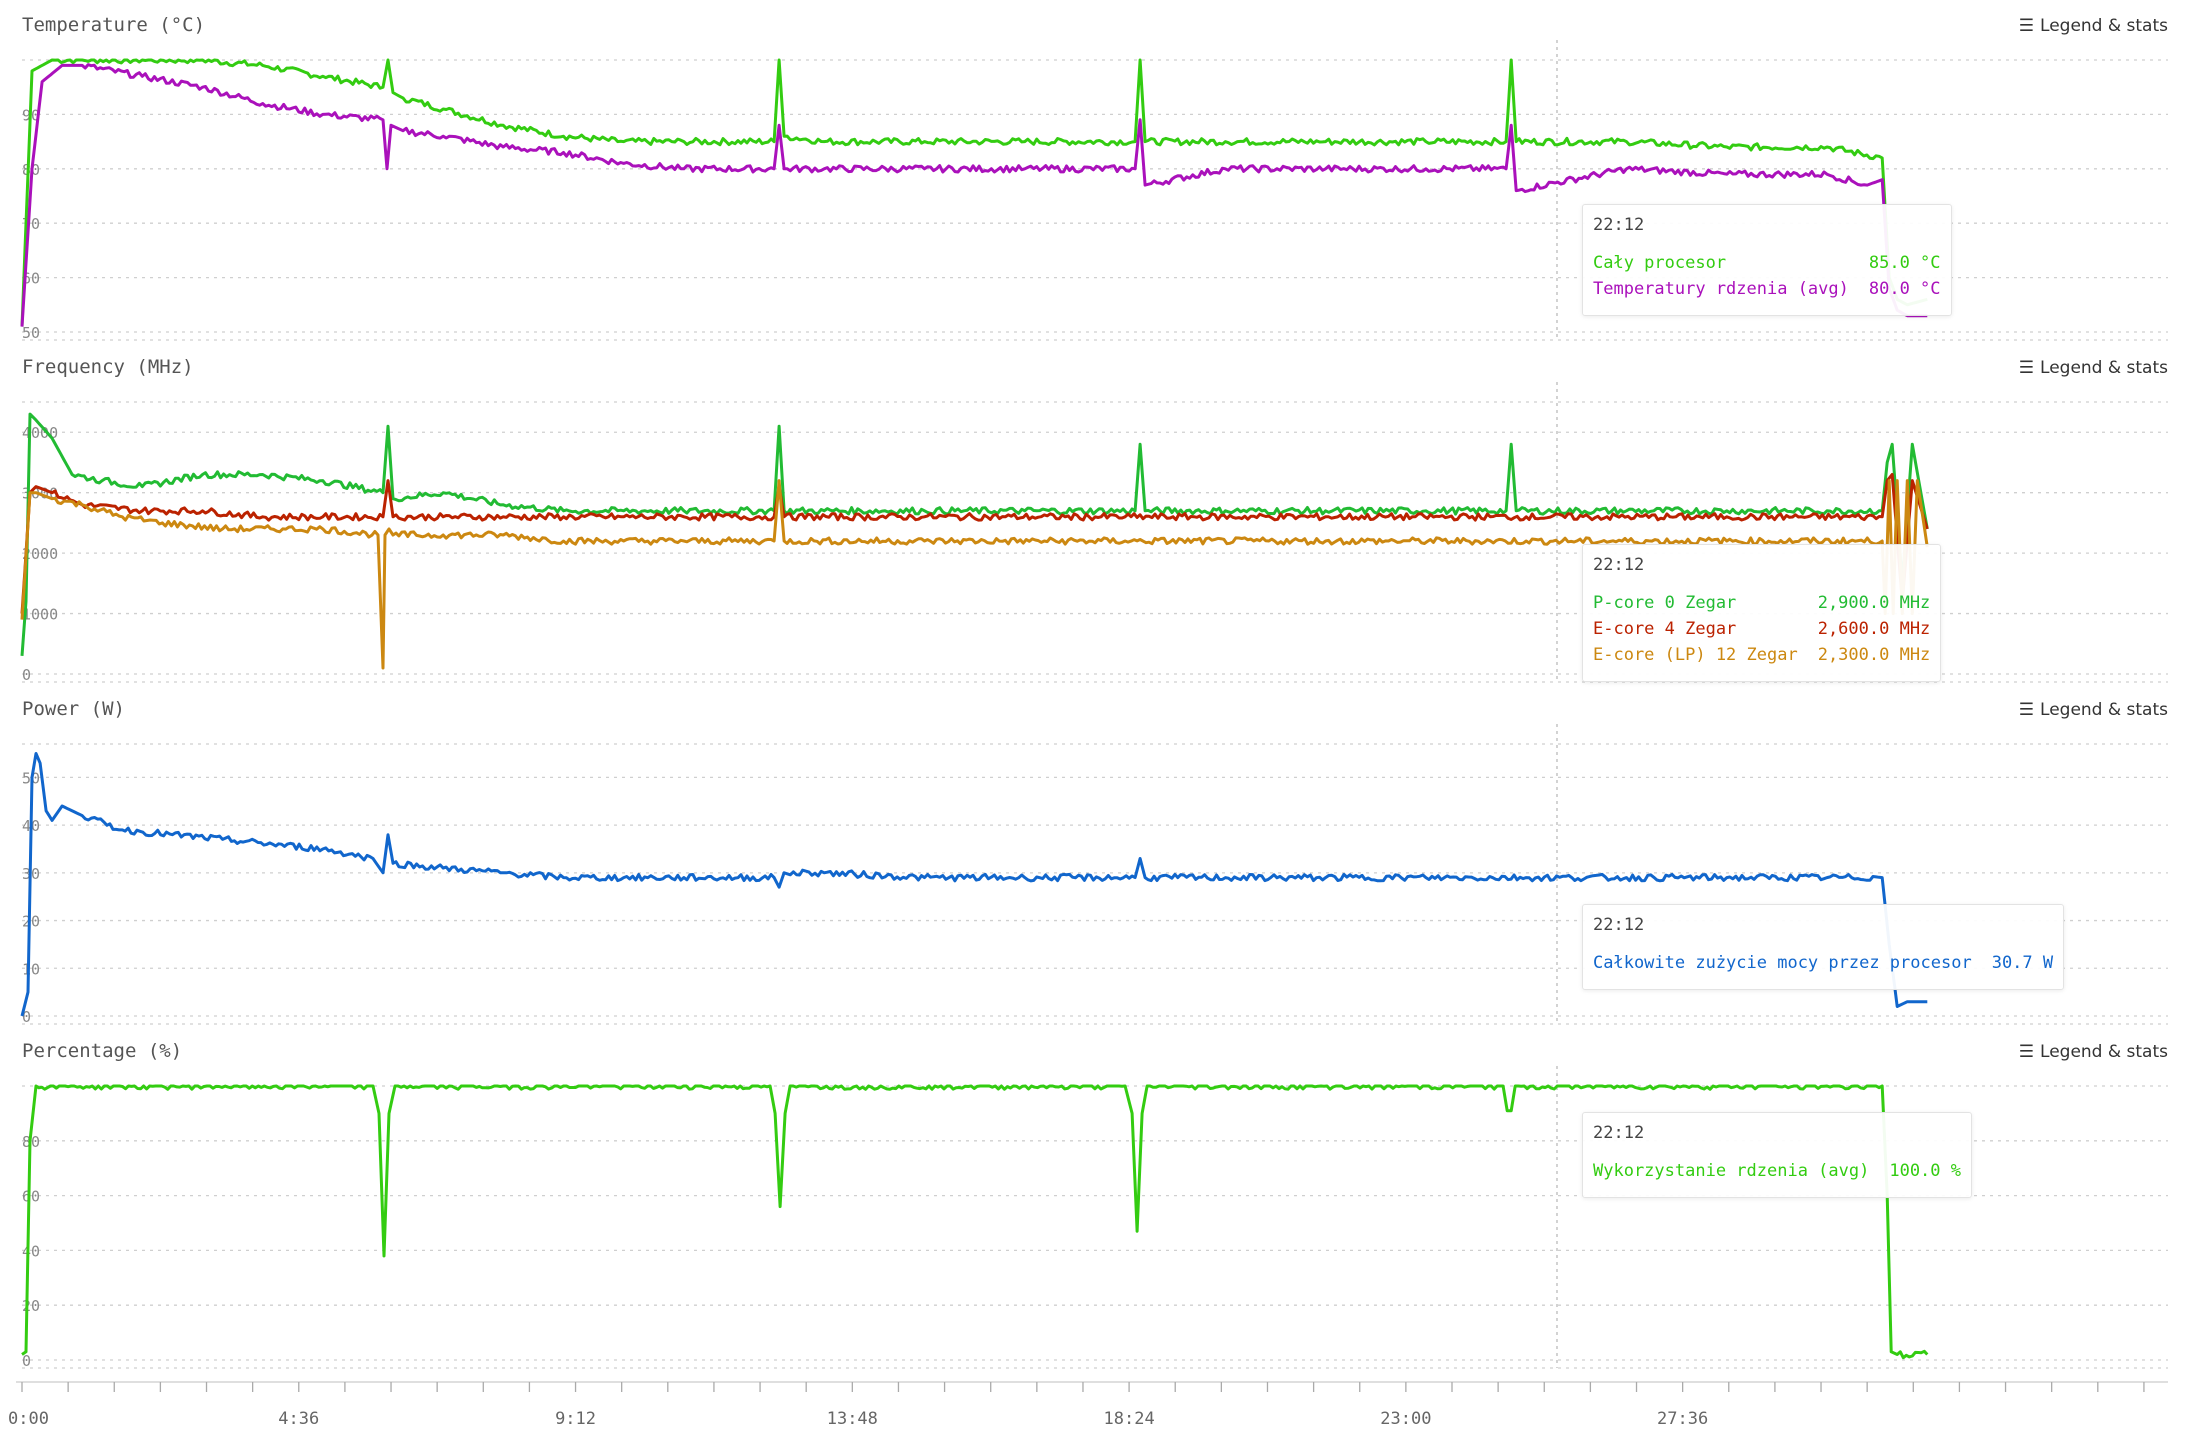 The width and height of the screenshot is (2190, 1440). Describe the element at coordinates (1665, 629) in the screenshot. I see `tooltip-series-label: E-core 4 Zegar` at that location.